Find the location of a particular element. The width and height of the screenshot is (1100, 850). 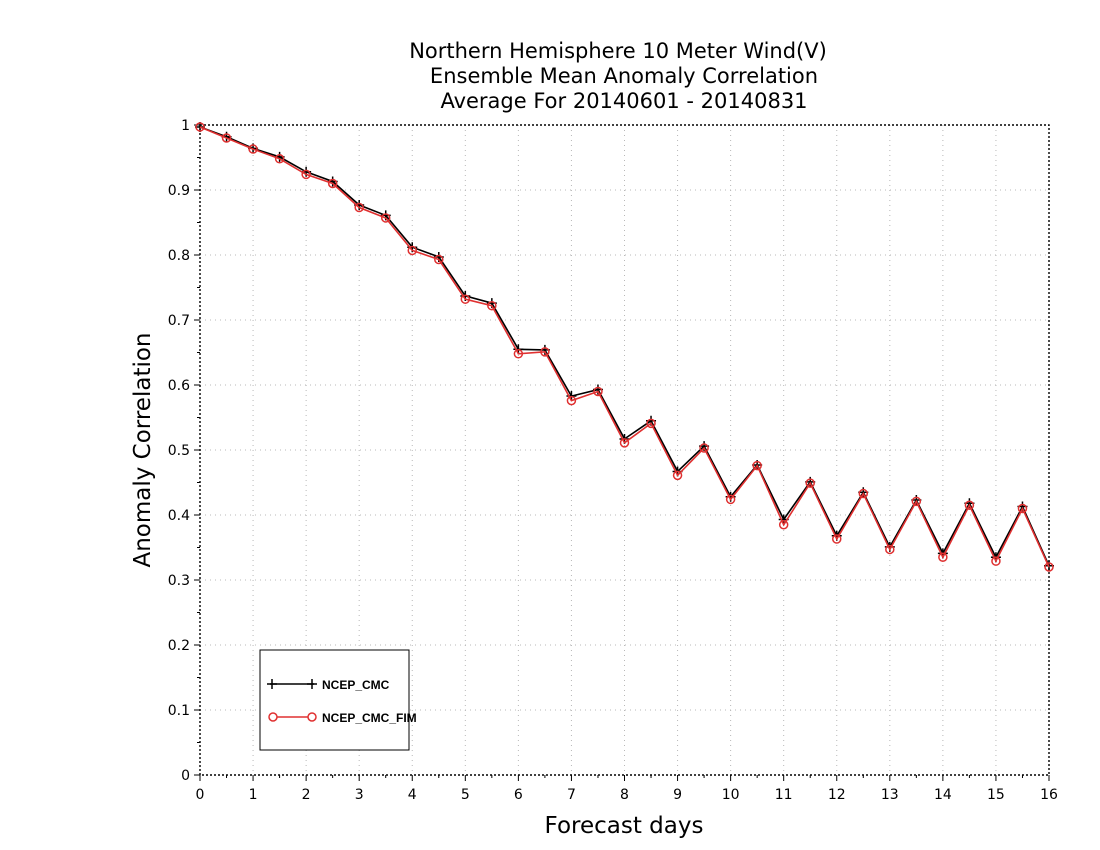

y-tick-label: 0 is located at coordinates (185, 776).